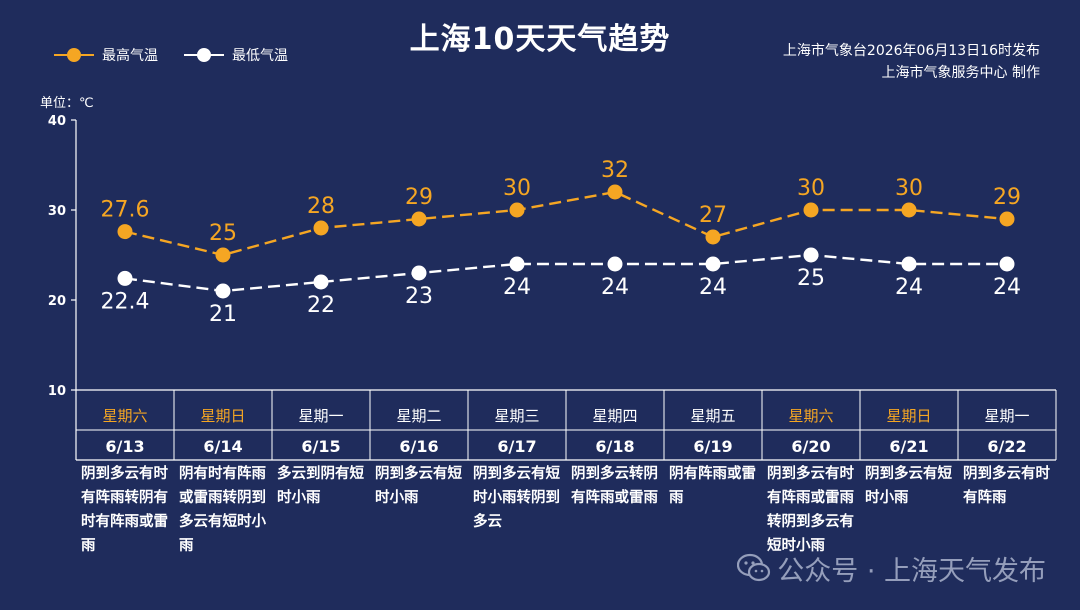 Image resolution: width=1080 pixels, height=610 pixels. Describe the element at coordinates (321, 305) in the screenshot. I see `low-temp-data-label: 22` at that location.